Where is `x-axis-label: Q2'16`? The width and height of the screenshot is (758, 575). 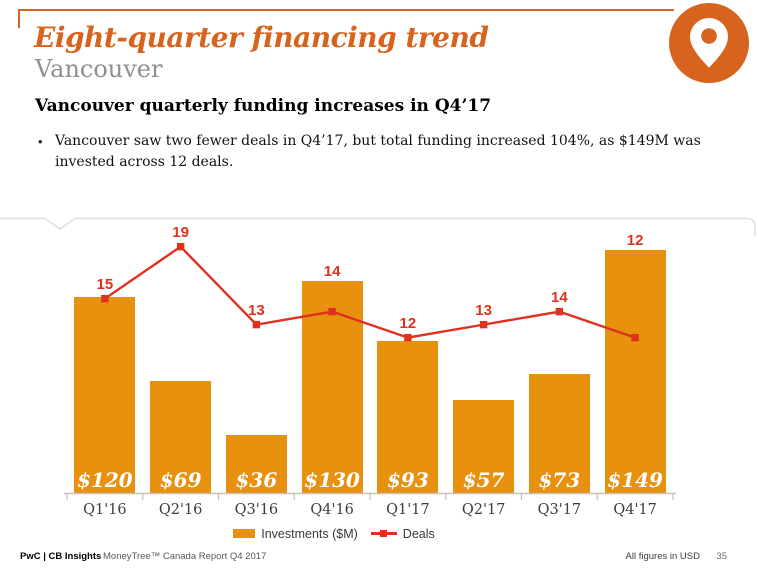
x-axis-label: Q2'16 is located at coordinates (180, 510).